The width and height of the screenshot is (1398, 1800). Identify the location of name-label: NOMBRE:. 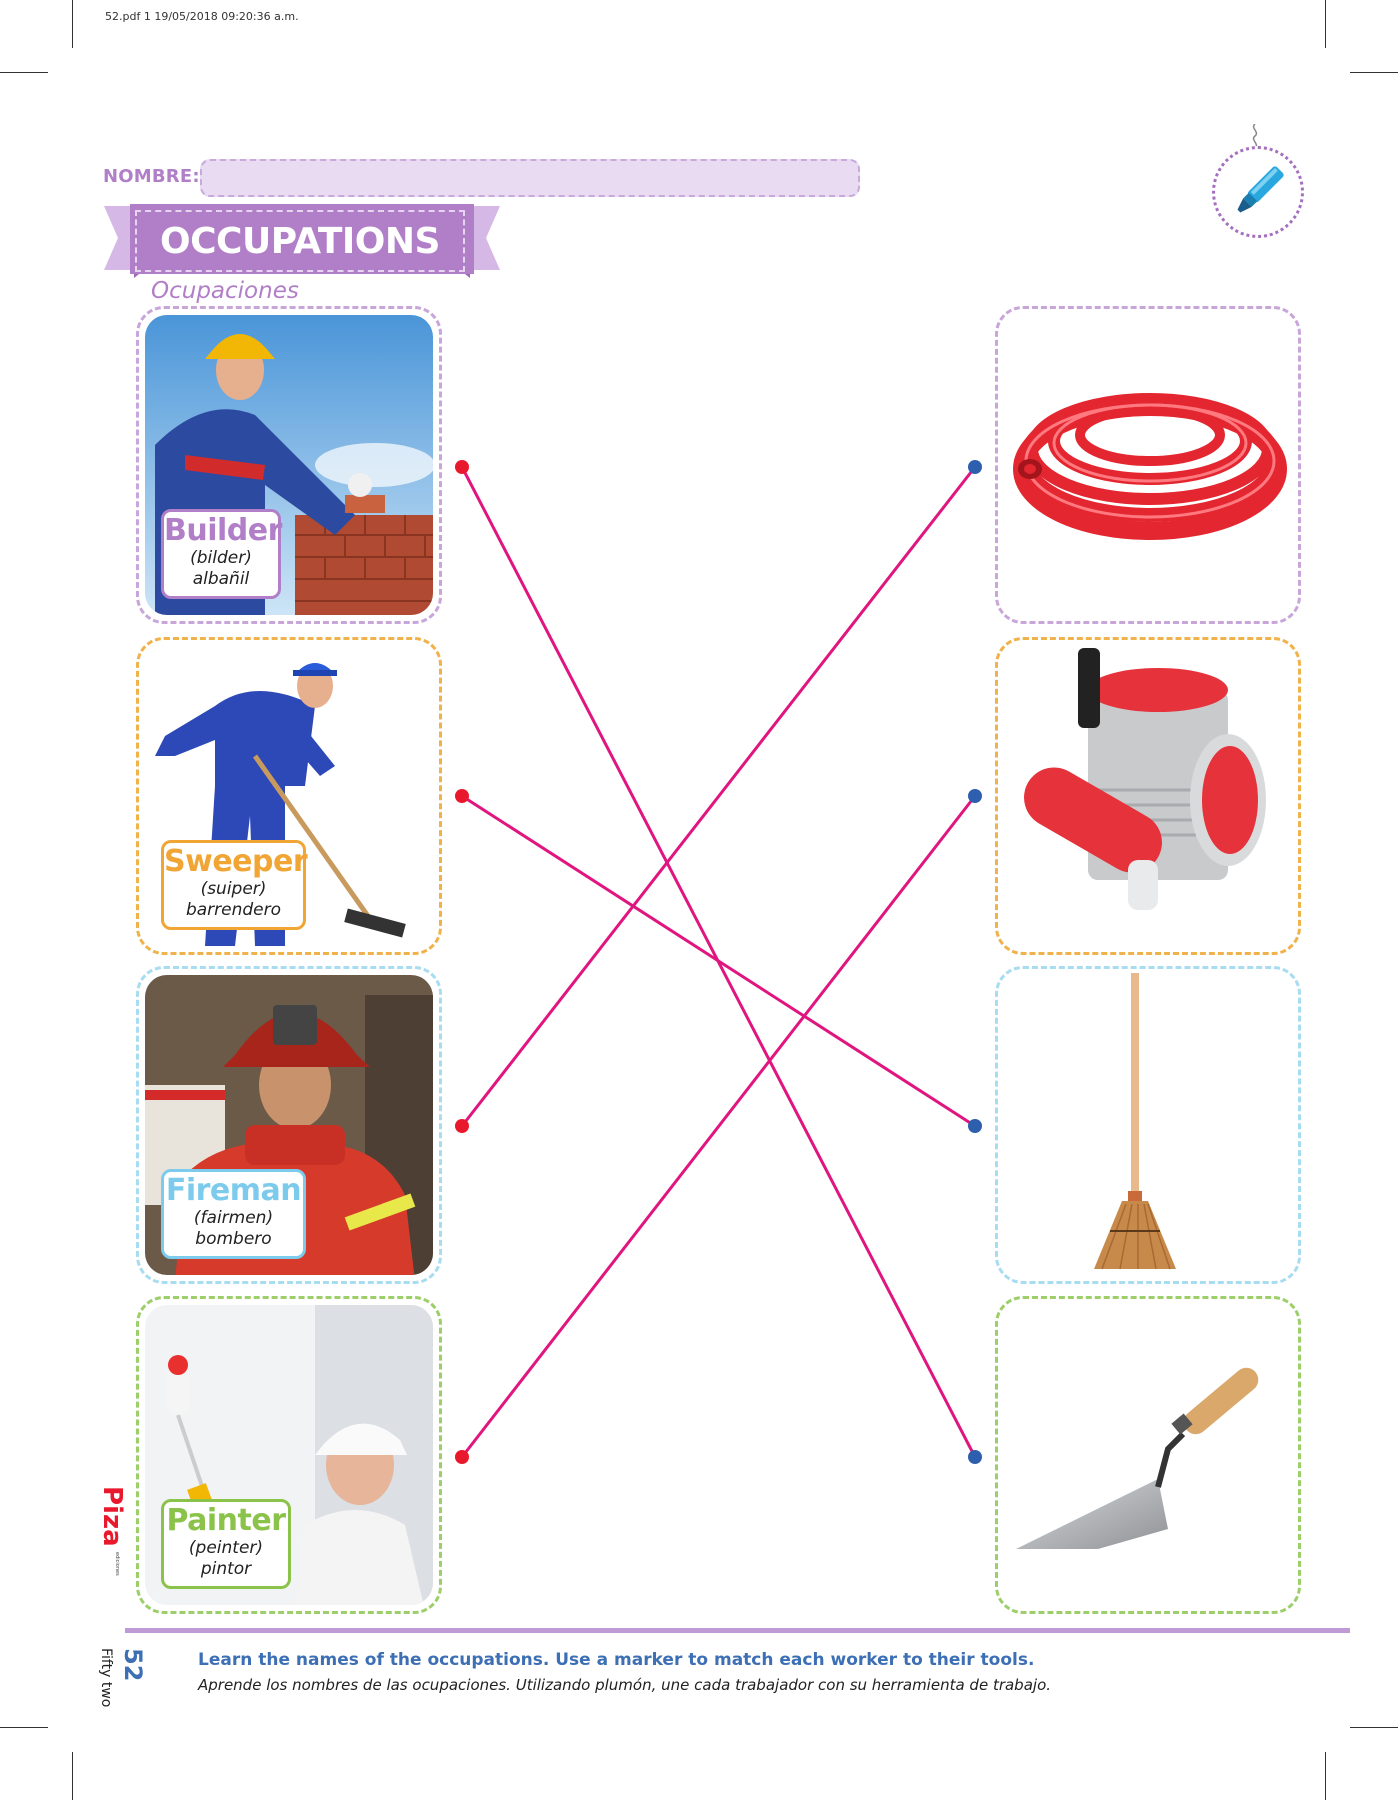
(151, 176).